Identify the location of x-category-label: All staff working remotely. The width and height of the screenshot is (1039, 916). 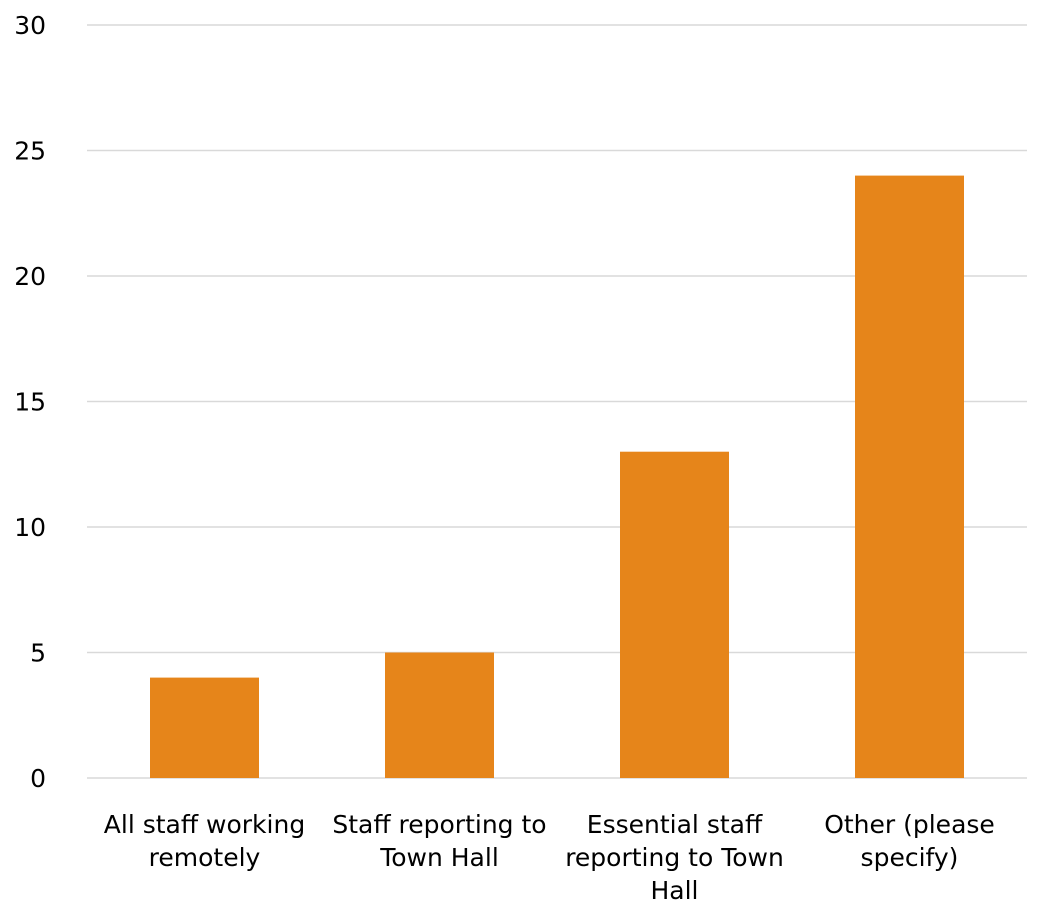
(204, 841).